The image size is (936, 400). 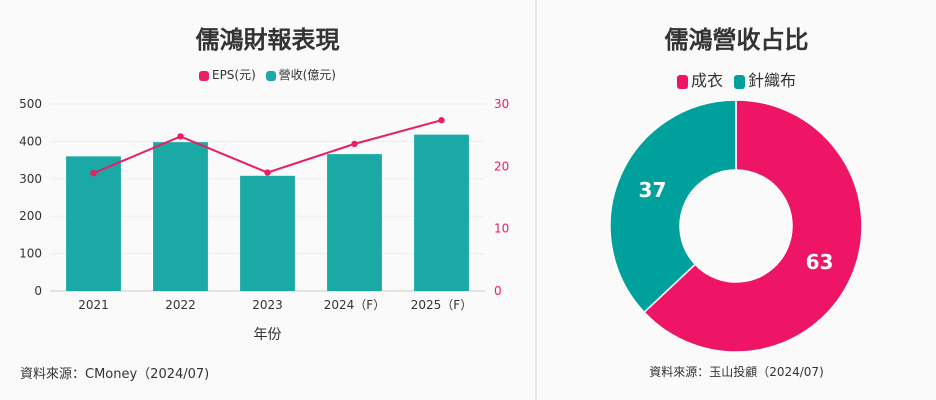 What do you see at coordinates (673, 206) in the screenshot?
I see `donut-slice-knit-fabric` at bounding box center [673, 206].